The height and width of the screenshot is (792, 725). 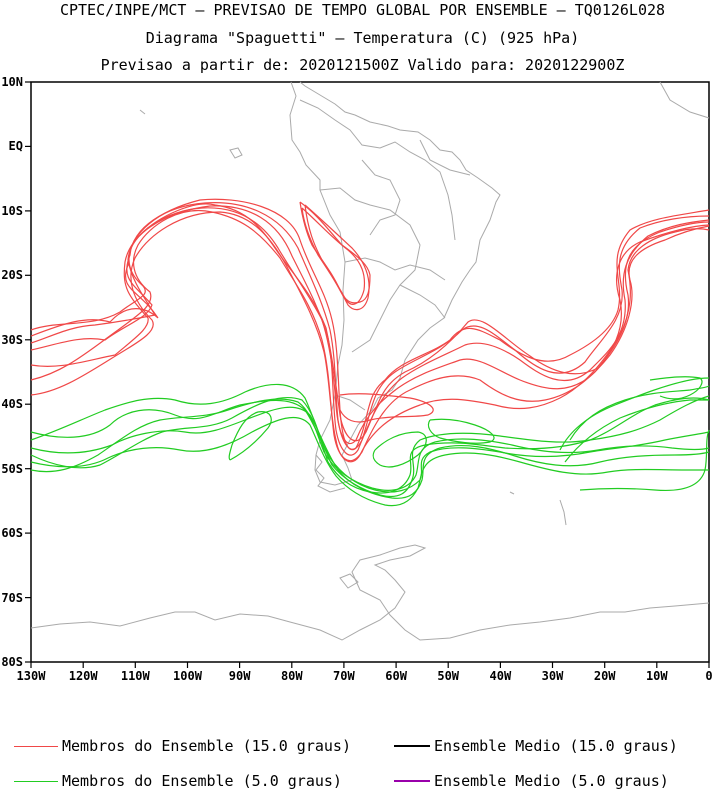 What do you see at coordinates (370, 665) in the screenshot?
I see `longitude-axis` at bounding box center [370, 665].